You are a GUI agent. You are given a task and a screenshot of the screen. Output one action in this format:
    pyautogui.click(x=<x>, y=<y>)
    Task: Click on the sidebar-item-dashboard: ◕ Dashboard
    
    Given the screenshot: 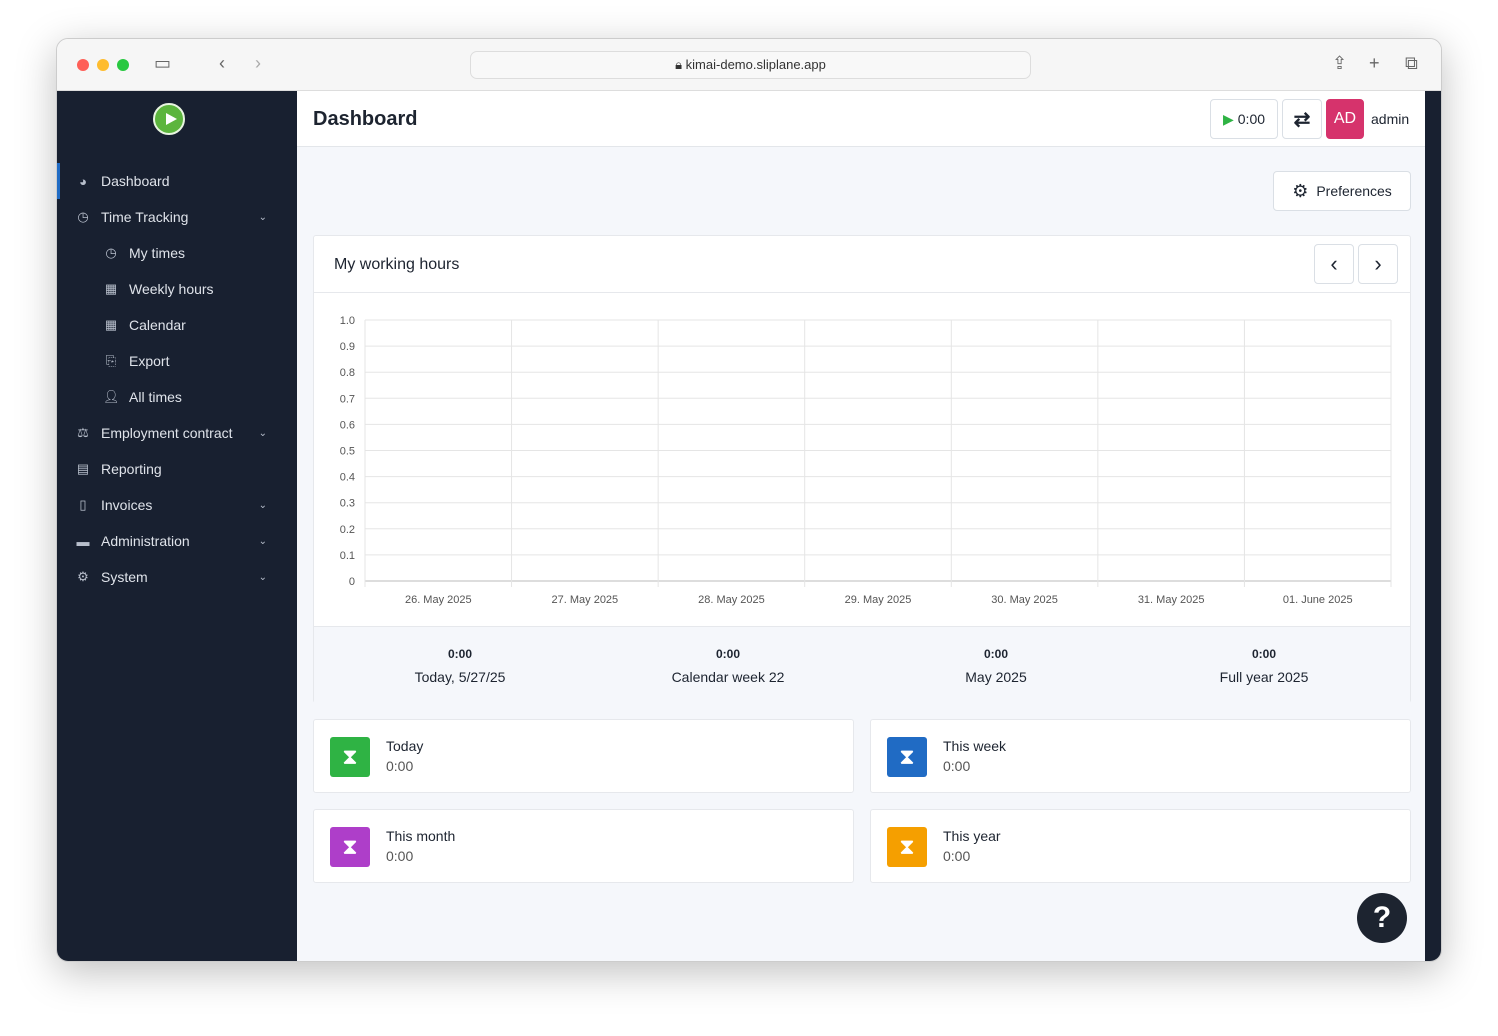 What is the action you would take?
    pyautogui.click(x=177, y=181)
    